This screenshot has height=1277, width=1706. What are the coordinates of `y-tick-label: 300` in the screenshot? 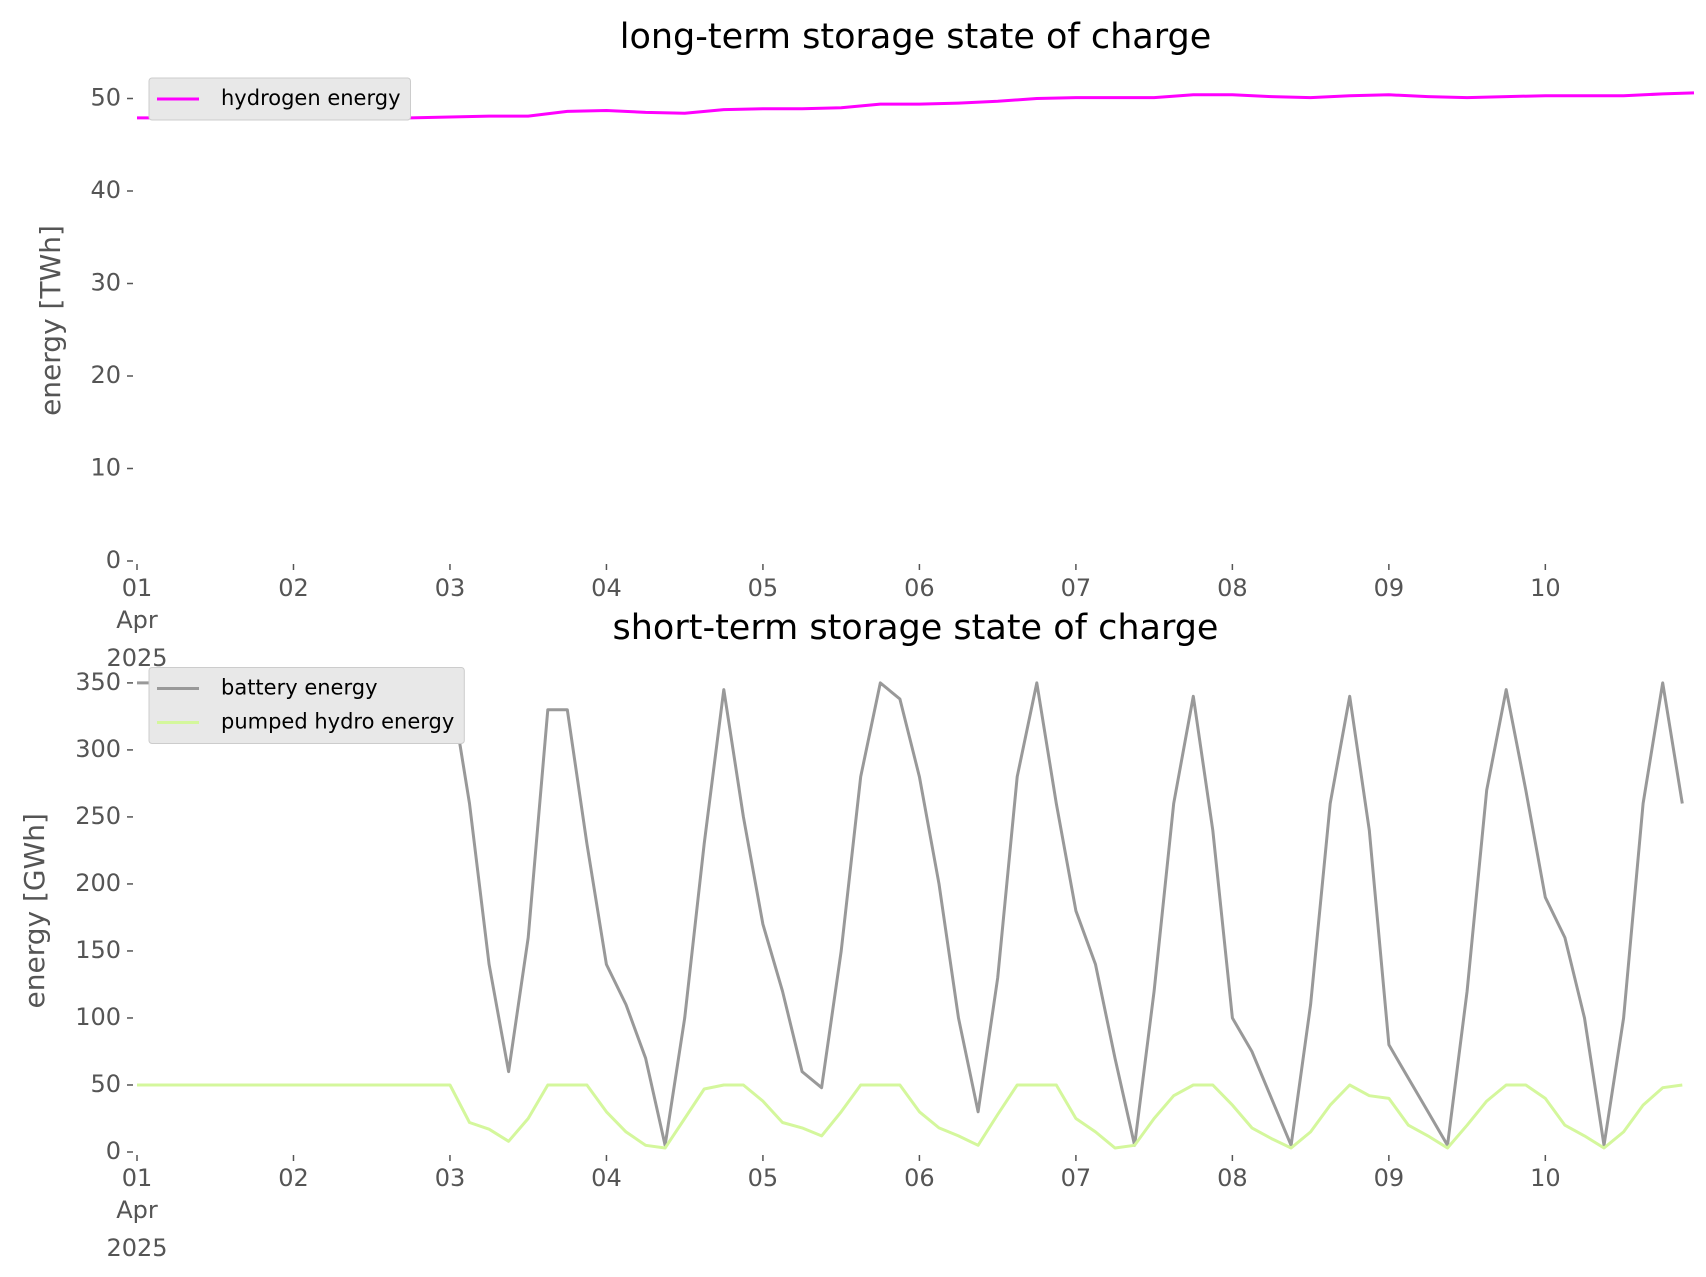 It's located at (98, 749).